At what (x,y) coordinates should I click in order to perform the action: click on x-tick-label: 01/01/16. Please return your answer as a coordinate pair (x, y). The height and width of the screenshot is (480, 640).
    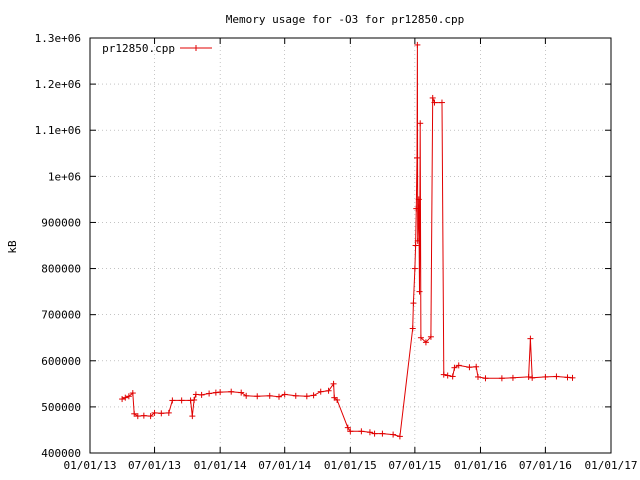
    Looking at the image, I should click on (480, 465).